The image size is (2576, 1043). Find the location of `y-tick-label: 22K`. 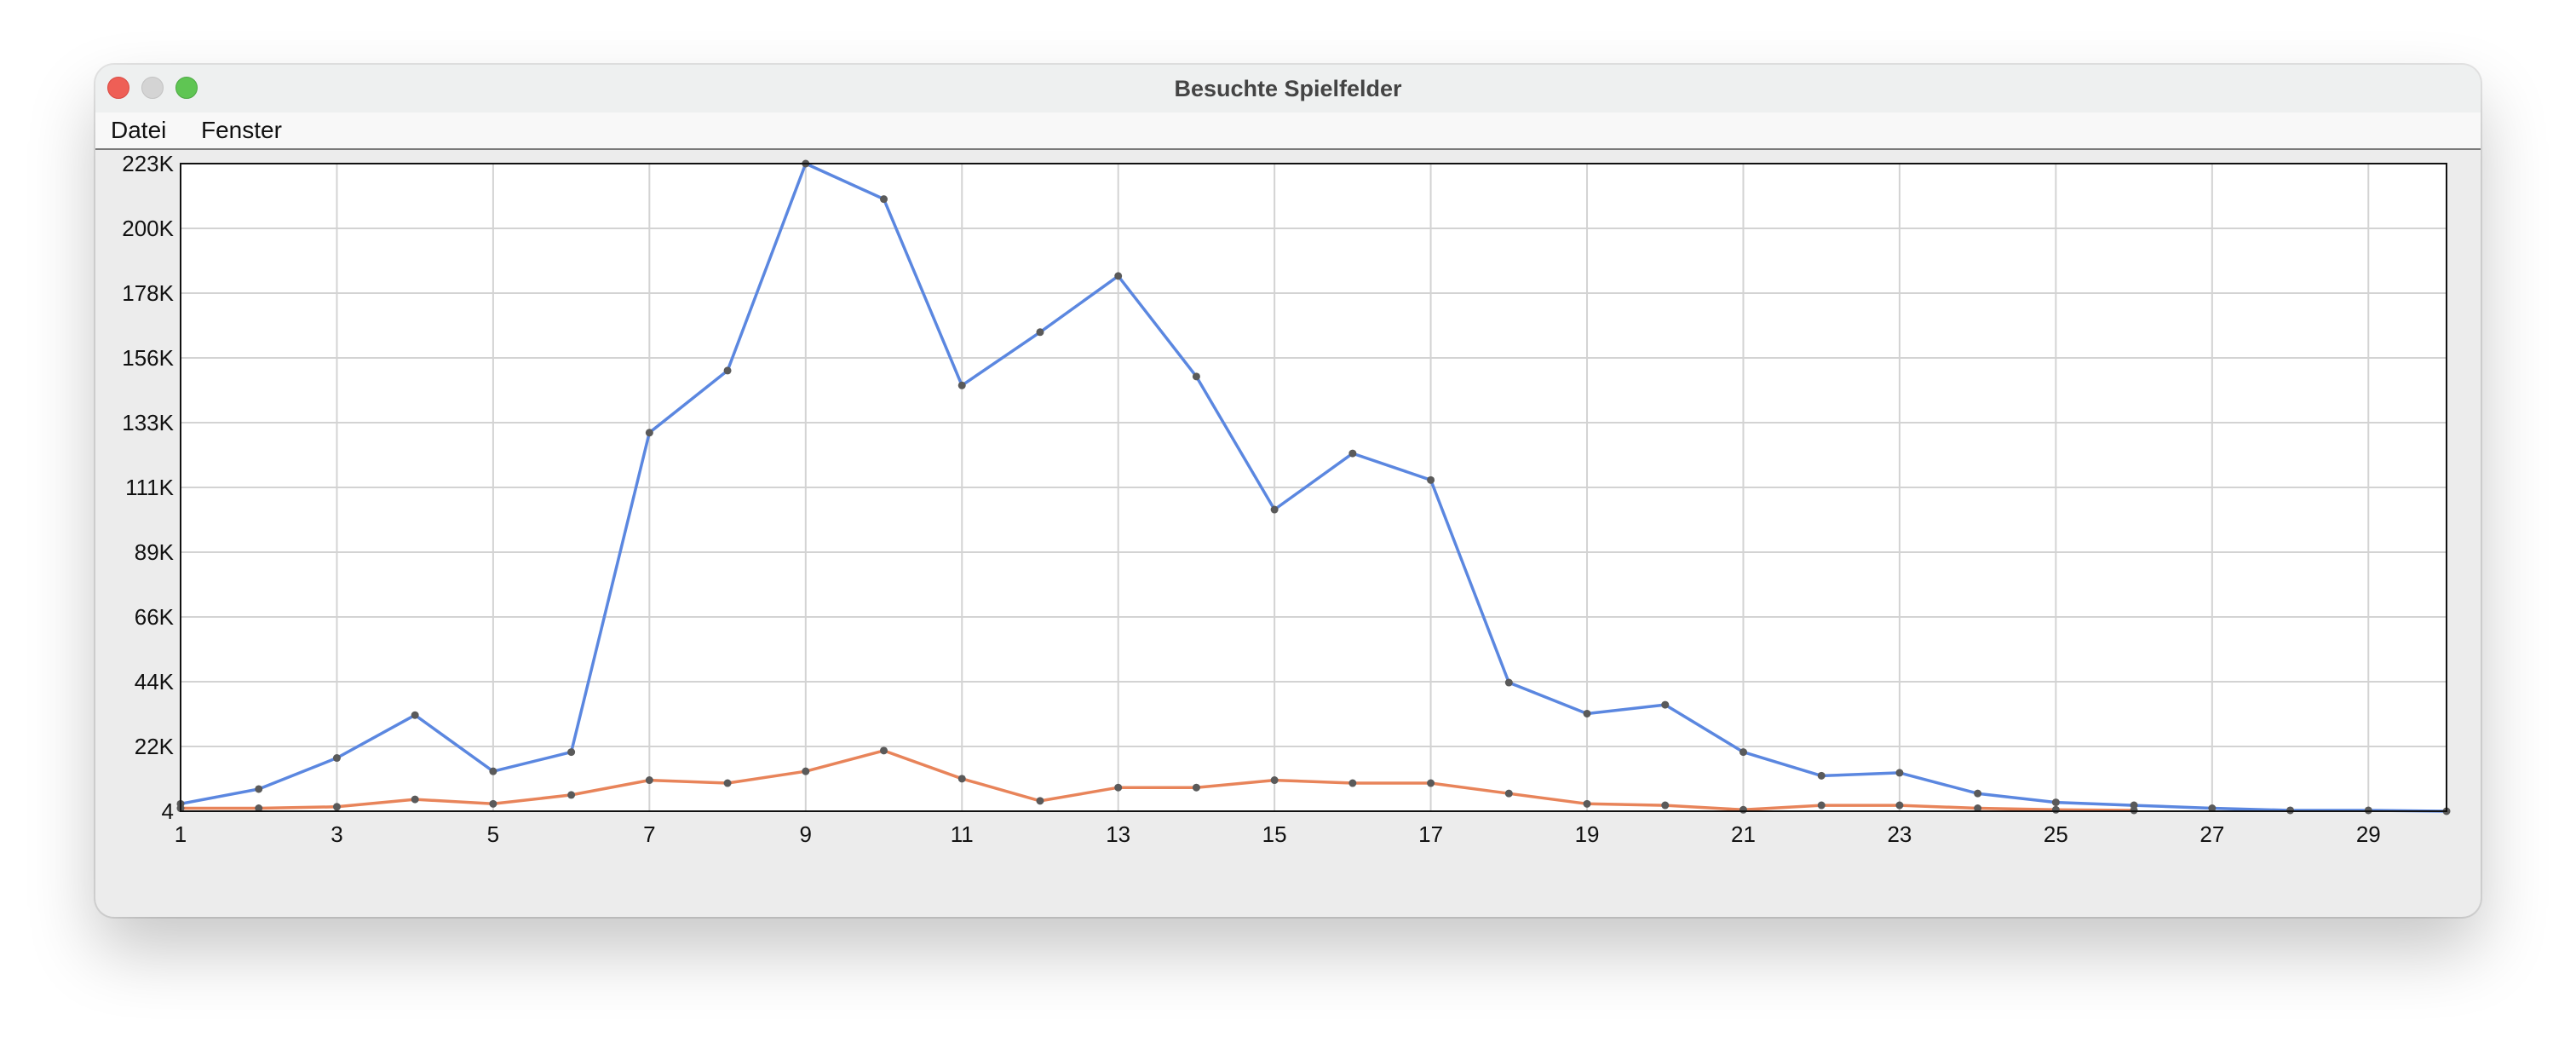

y-tick-label: 22K is located at coordinates (155, 746).